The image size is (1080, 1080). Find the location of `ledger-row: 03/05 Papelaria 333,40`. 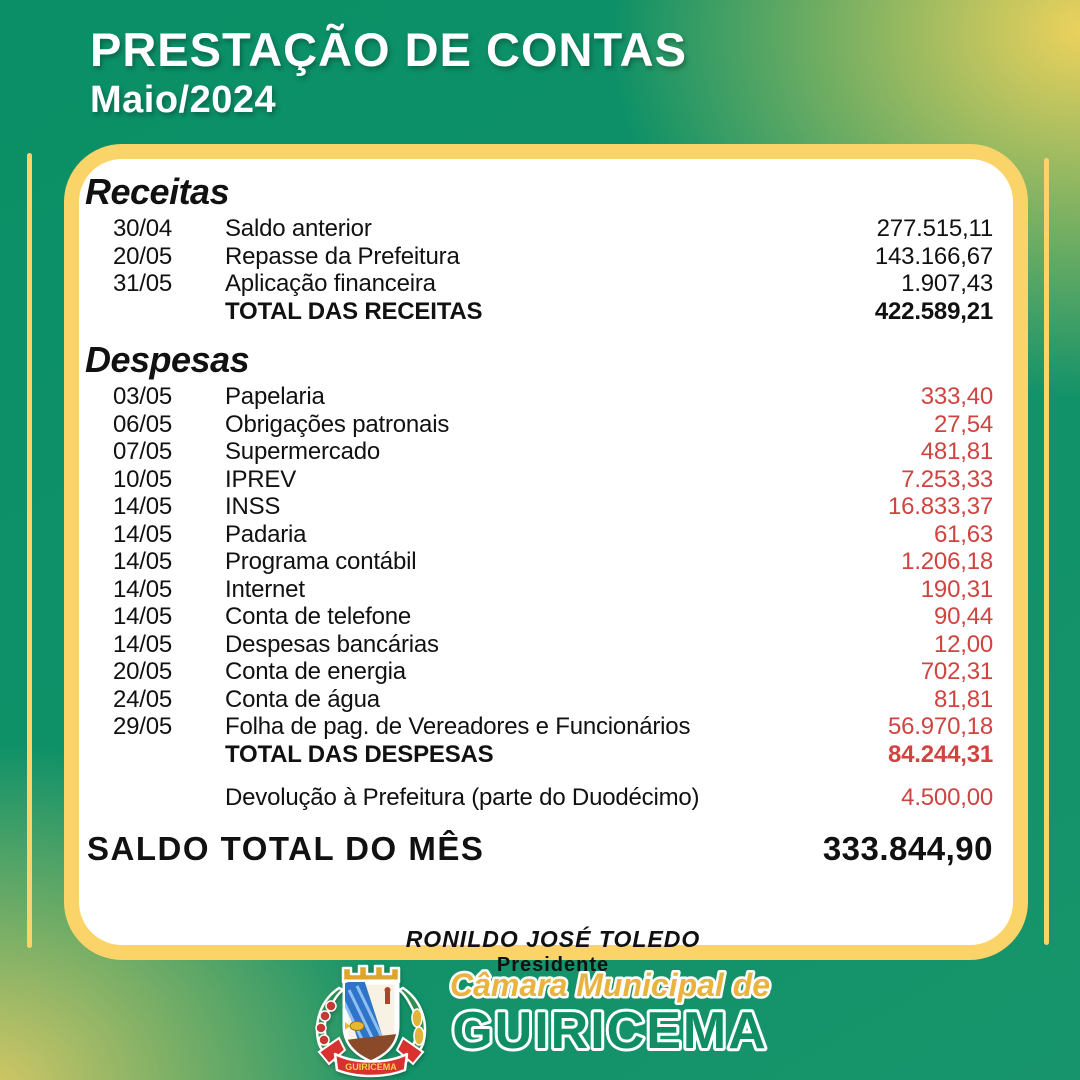

ledger-row: 03/05 Papelaria 333,40 is located at coordinates (553, 397).